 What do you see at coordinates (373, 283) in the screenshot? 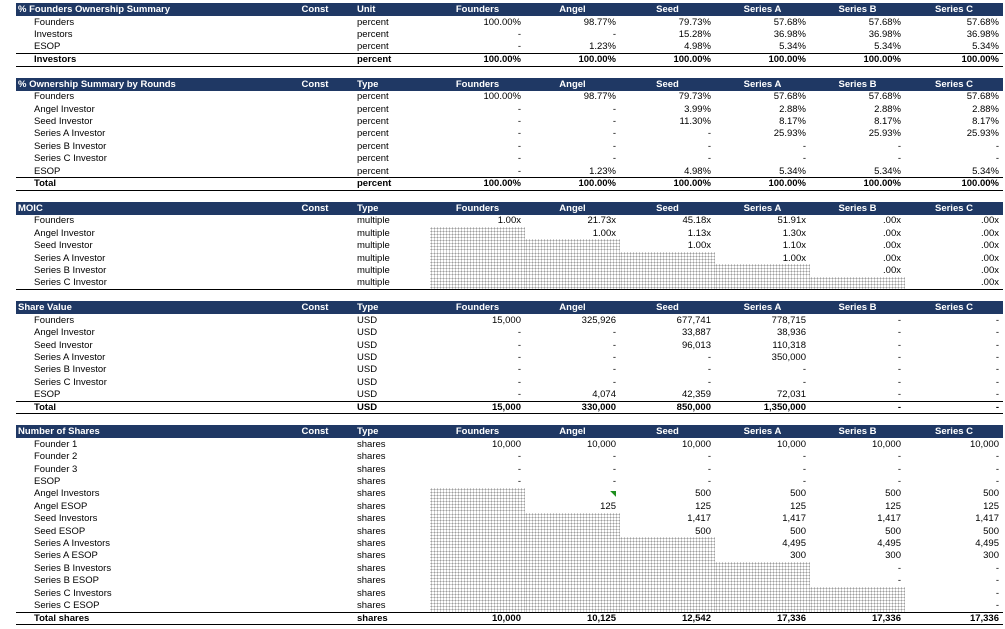
I see `cell-unit-type: multiple` at bounding box center [373, 283].